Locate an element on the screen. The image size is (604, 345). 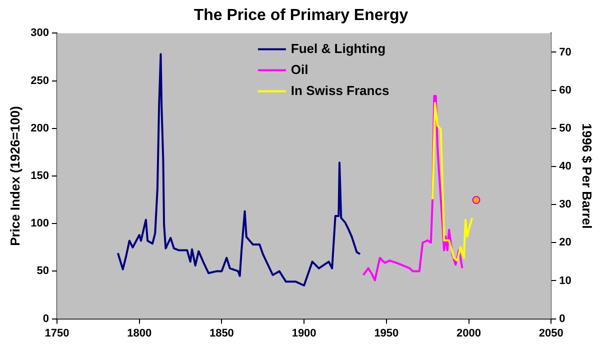
x-tick-label: 1900 is located at coordinates (304, 333).